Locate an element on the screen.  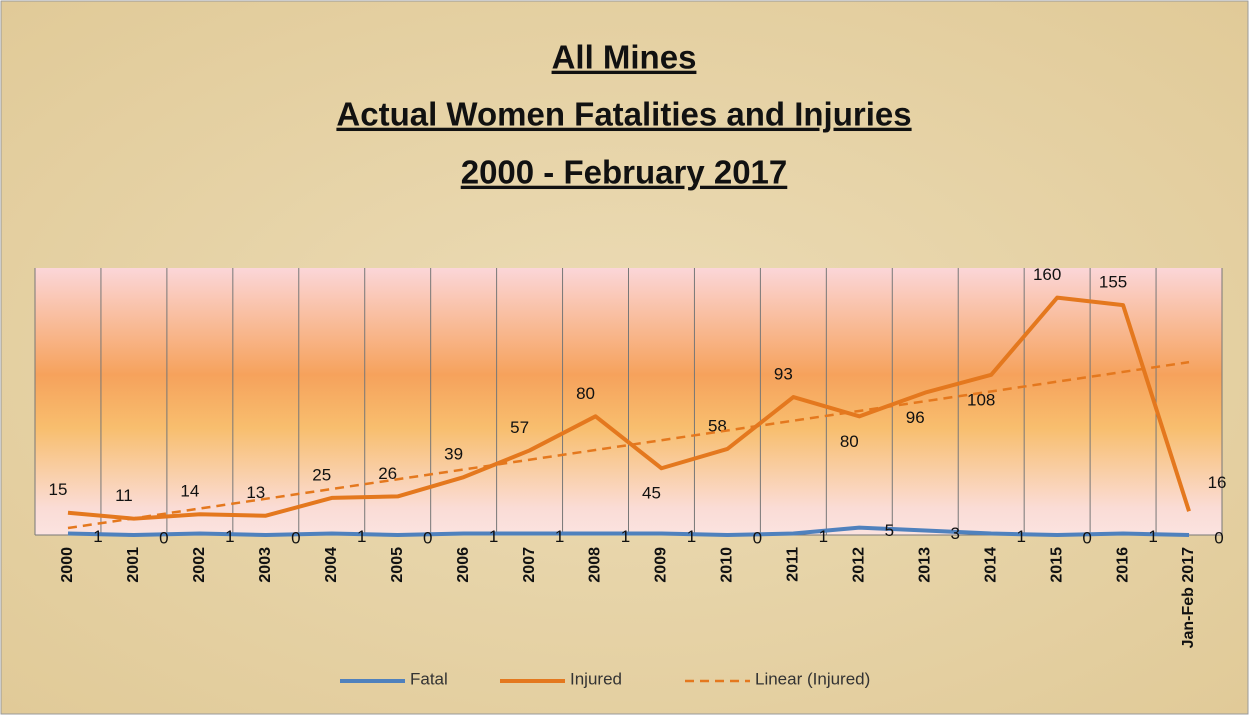
data-label: 57 is located at coordinates (519, 427).